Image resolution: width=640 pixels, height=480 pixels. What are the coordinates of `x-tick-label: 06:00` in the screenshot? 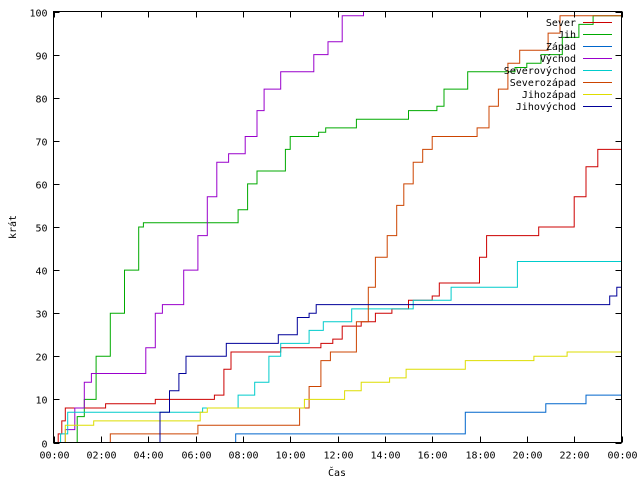 It's located at (196, 456).